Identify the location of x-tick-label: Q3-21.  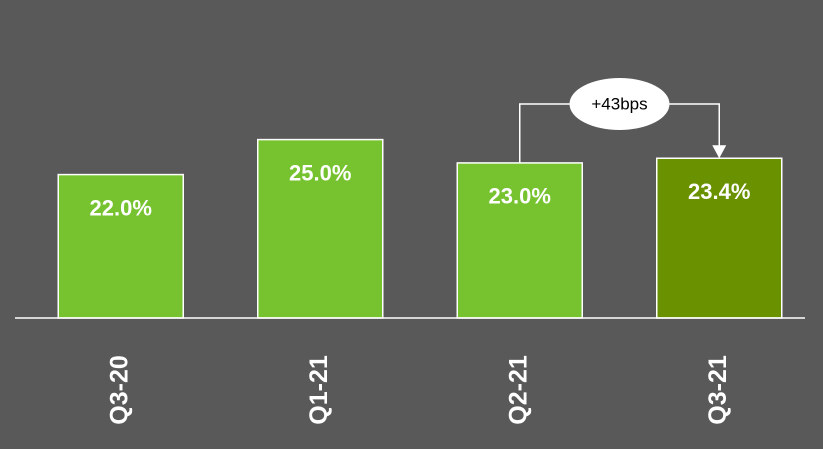
(718, 390).